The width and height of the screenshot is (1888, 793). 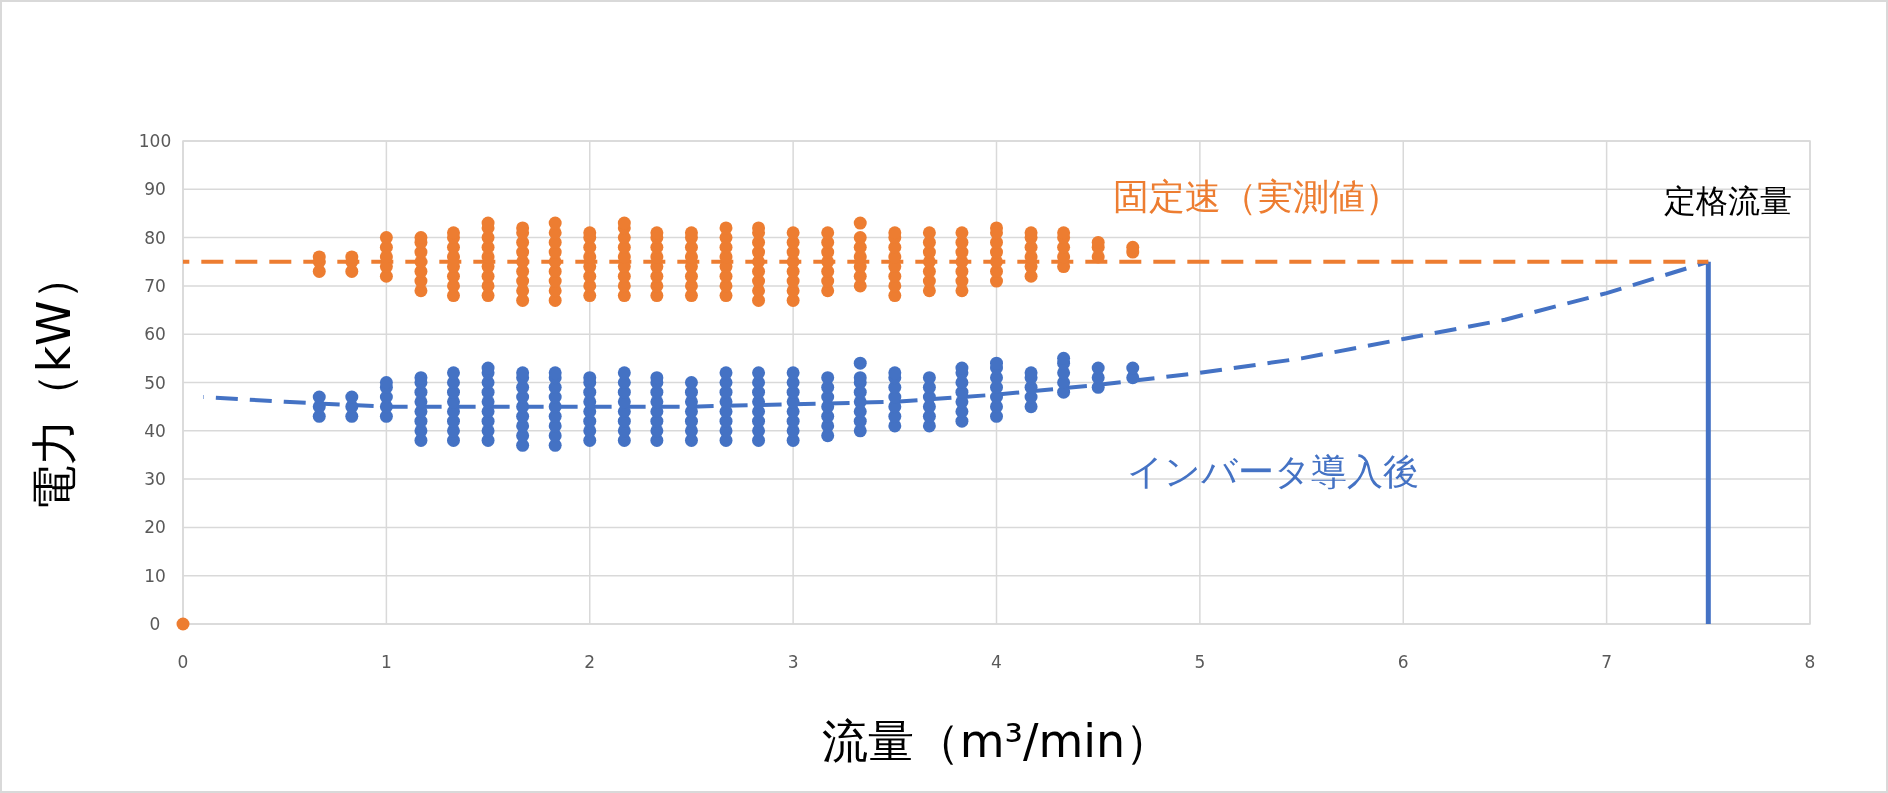 What do you see at coordinates (1403, 662) in the screenshot?
I see `x-tick-label: 6` at bounding box center [1403, 662].